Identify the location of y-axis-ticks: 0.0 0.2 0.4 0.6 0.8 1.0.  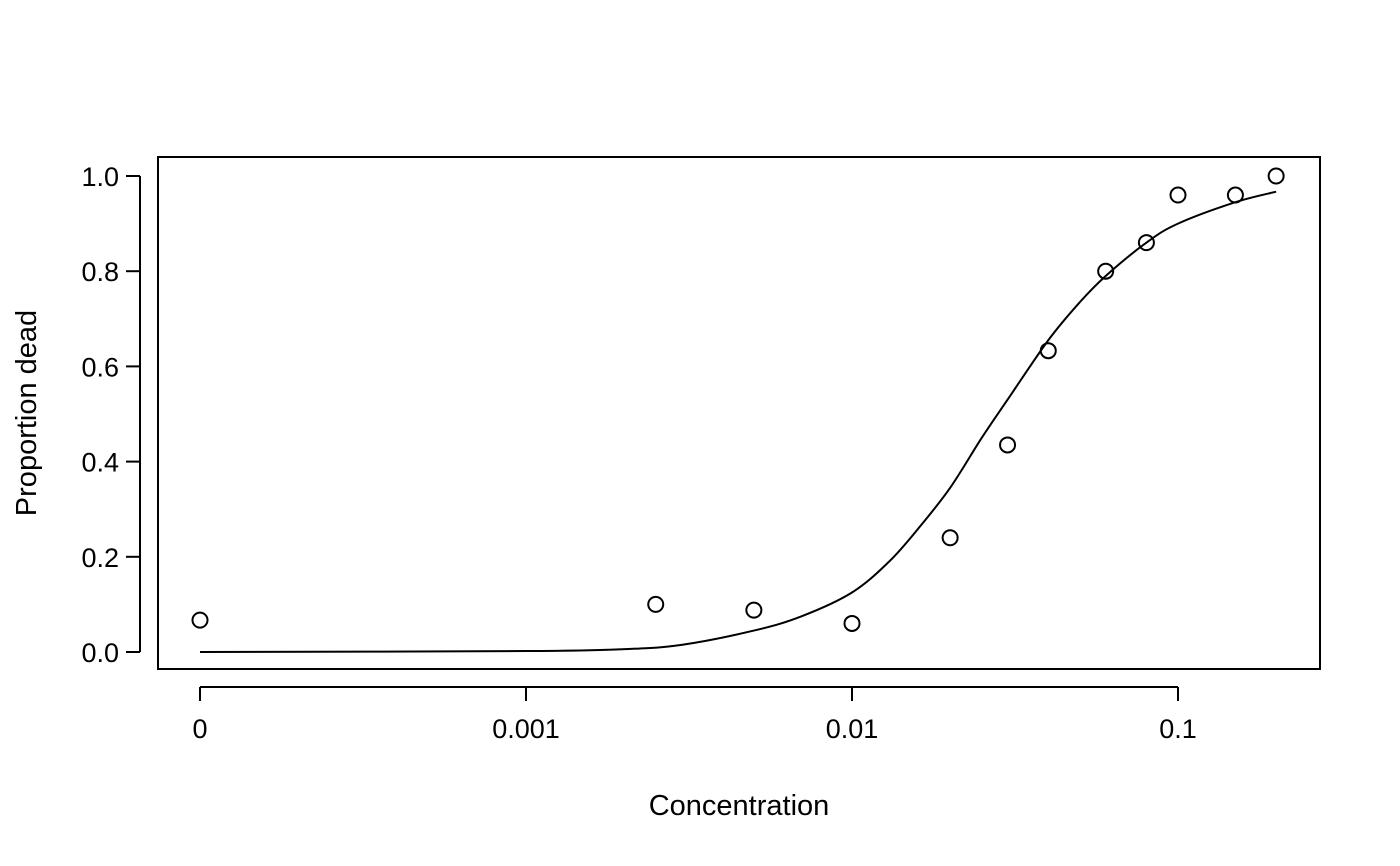
(110, 415).